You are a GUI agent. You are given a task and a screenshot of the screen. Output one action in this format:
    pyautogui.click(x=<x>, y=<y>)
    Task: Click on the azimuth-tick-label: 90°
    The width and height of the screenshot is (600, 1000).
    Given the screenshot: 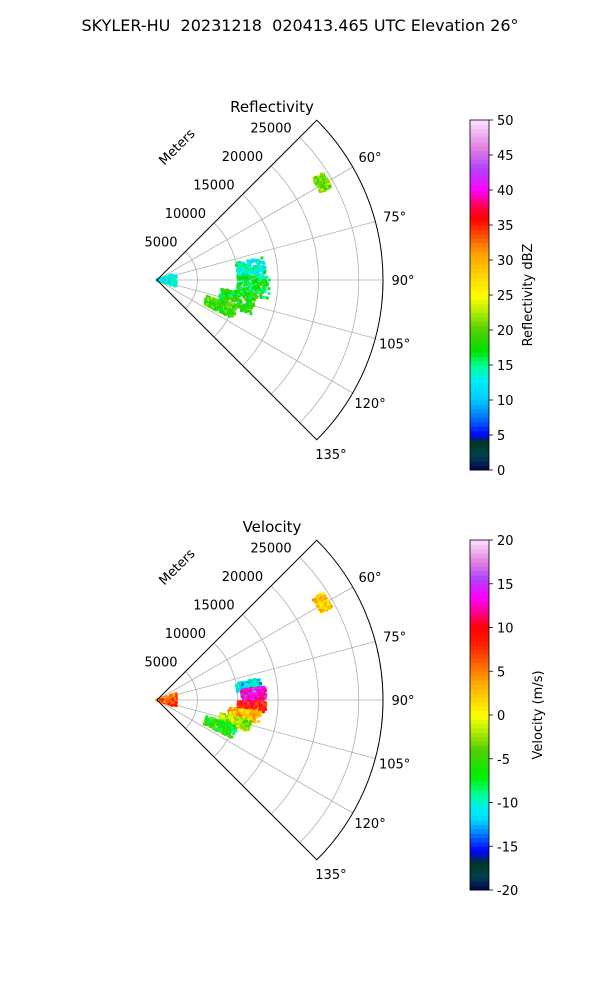 What is the action you would take?
    pyautogui.click(x=402, y=701)
    